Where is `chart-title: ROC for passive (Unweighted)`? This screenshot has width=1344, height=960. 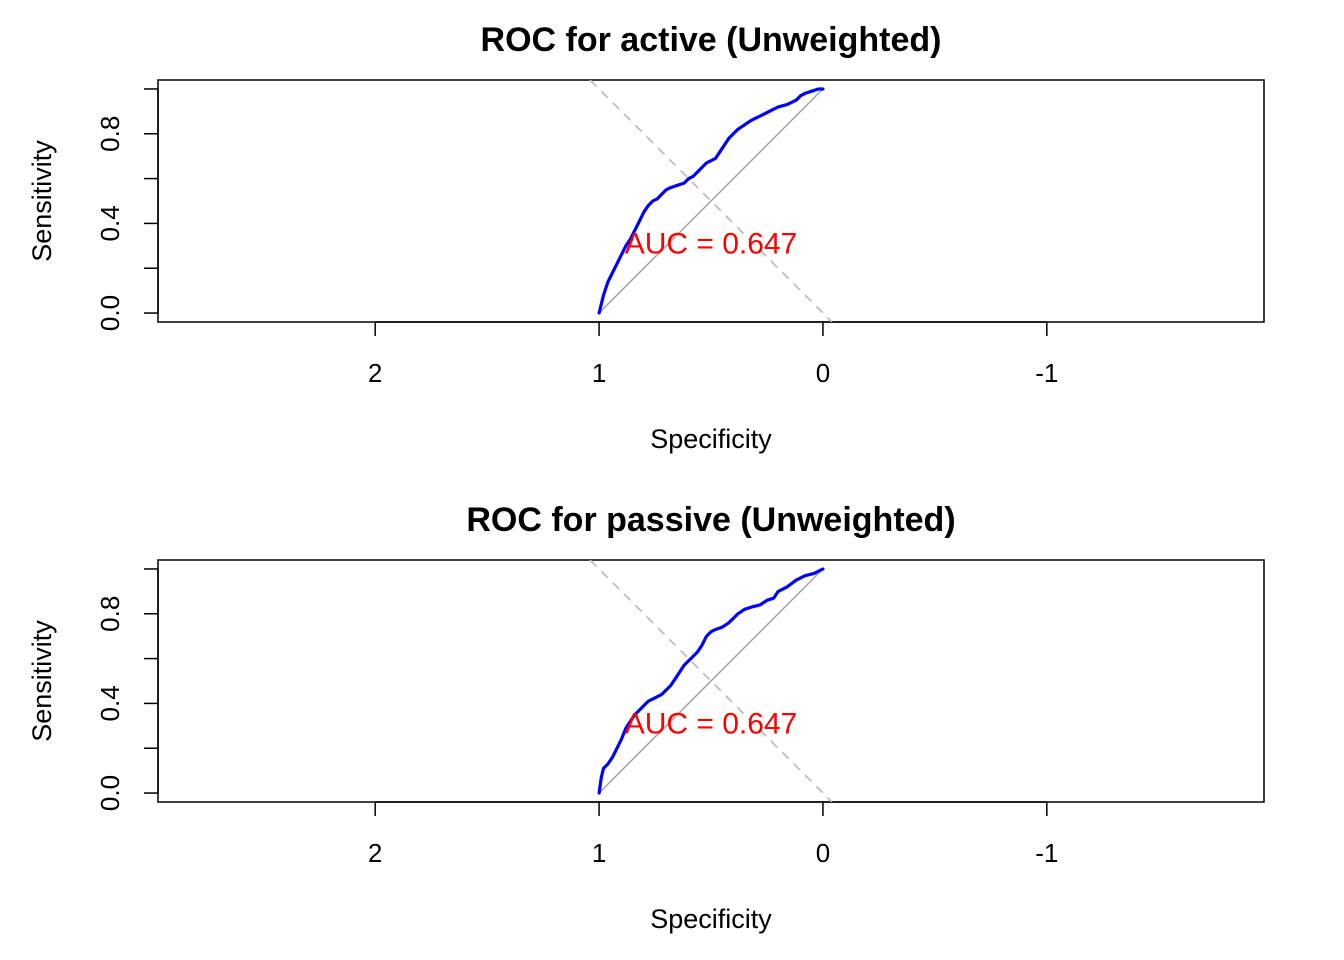
chart-title: ROC for passive (Unweighted) is located at coordinates (710, 520).